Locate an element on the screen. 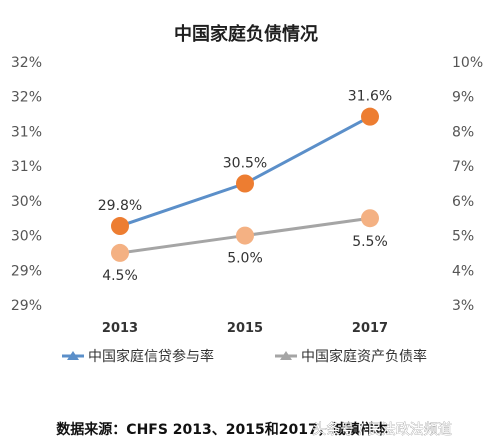 The height and width of the screenshot is (448, 492). x-axis-tick-label: 2015 is located at coordinates (245, 328).